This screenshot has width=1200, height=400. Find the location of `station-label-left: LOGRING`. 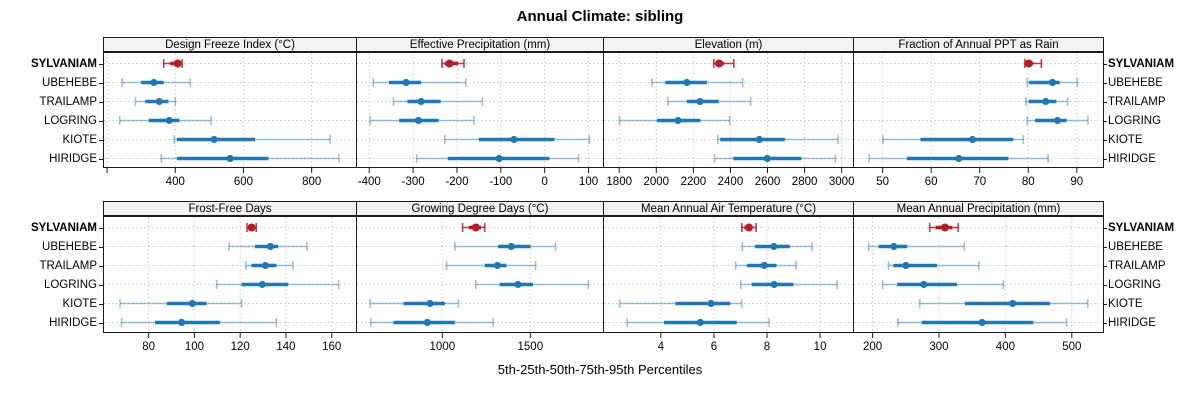

station-label-left: LOGRING is located at coordinates (70, 120).